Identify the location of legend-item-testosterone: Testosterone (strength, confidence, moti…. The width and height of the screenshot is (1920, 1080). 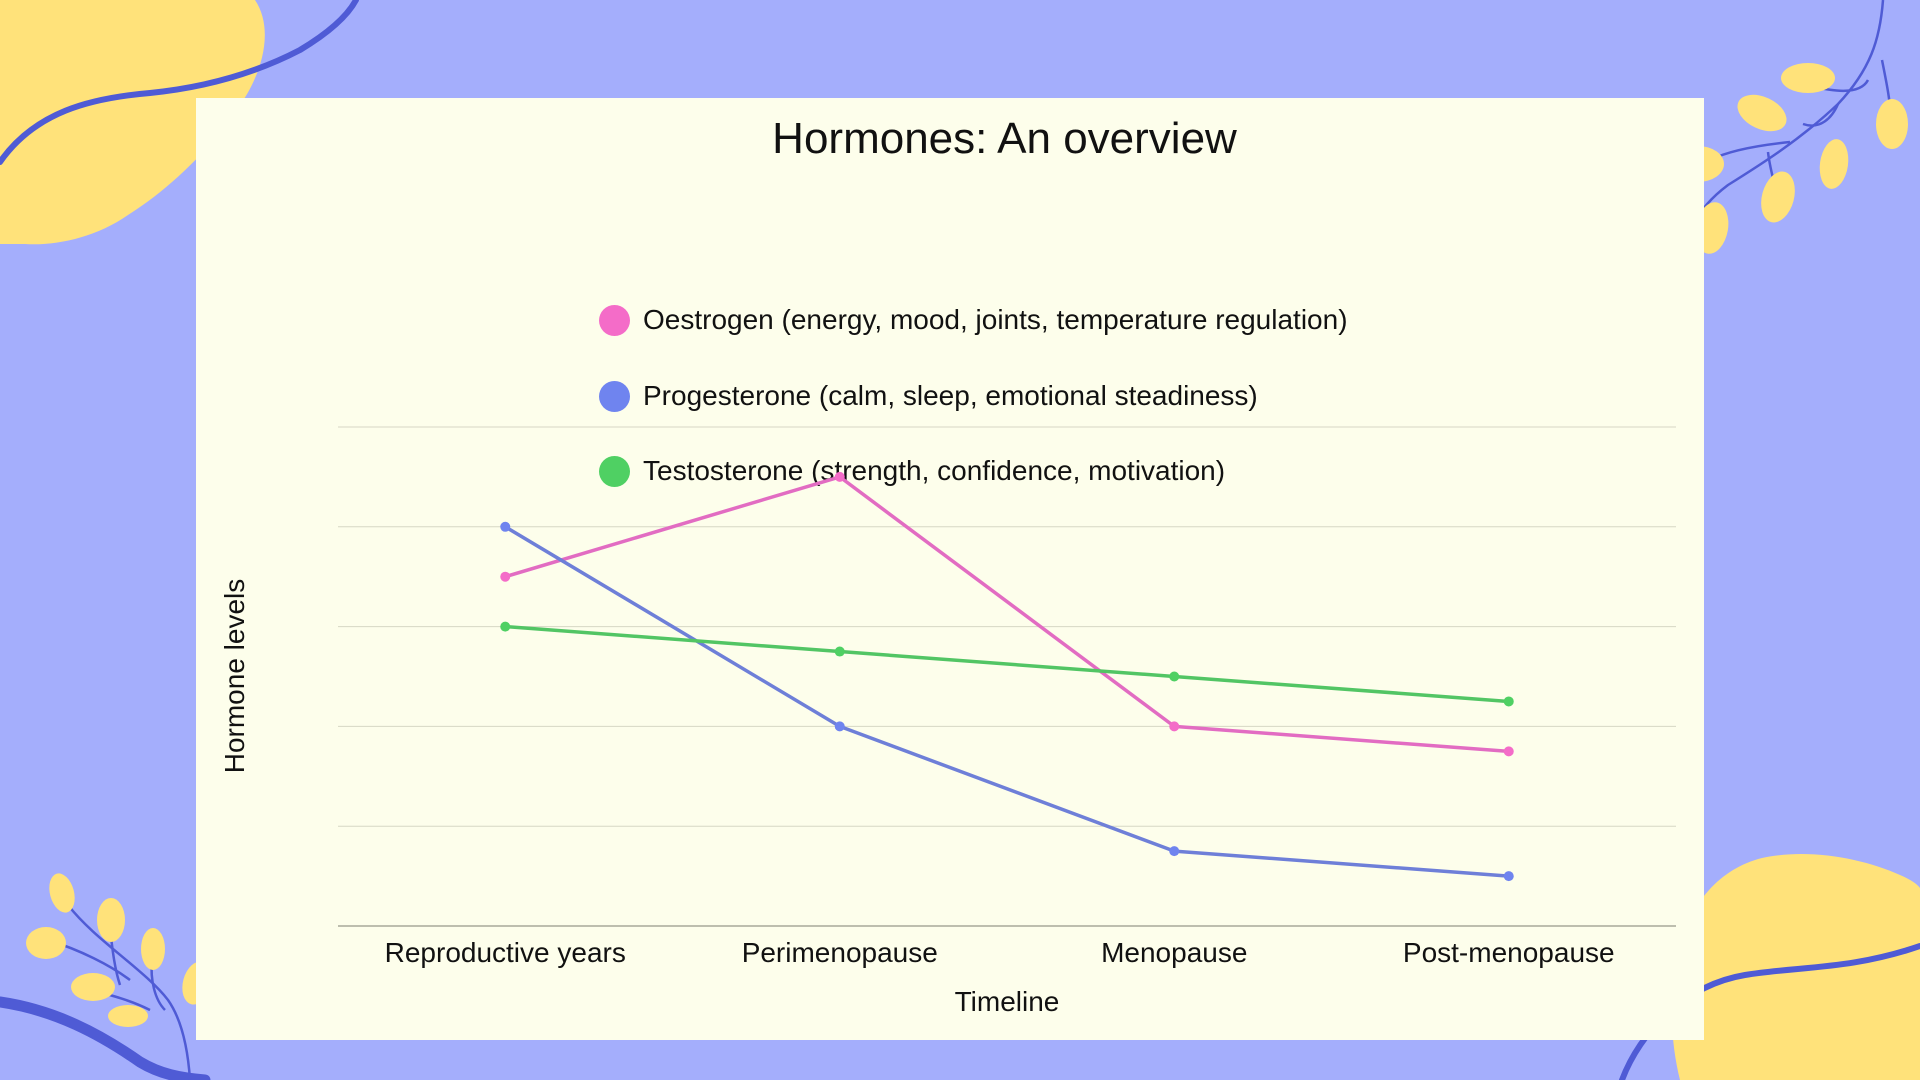
(912, 471).